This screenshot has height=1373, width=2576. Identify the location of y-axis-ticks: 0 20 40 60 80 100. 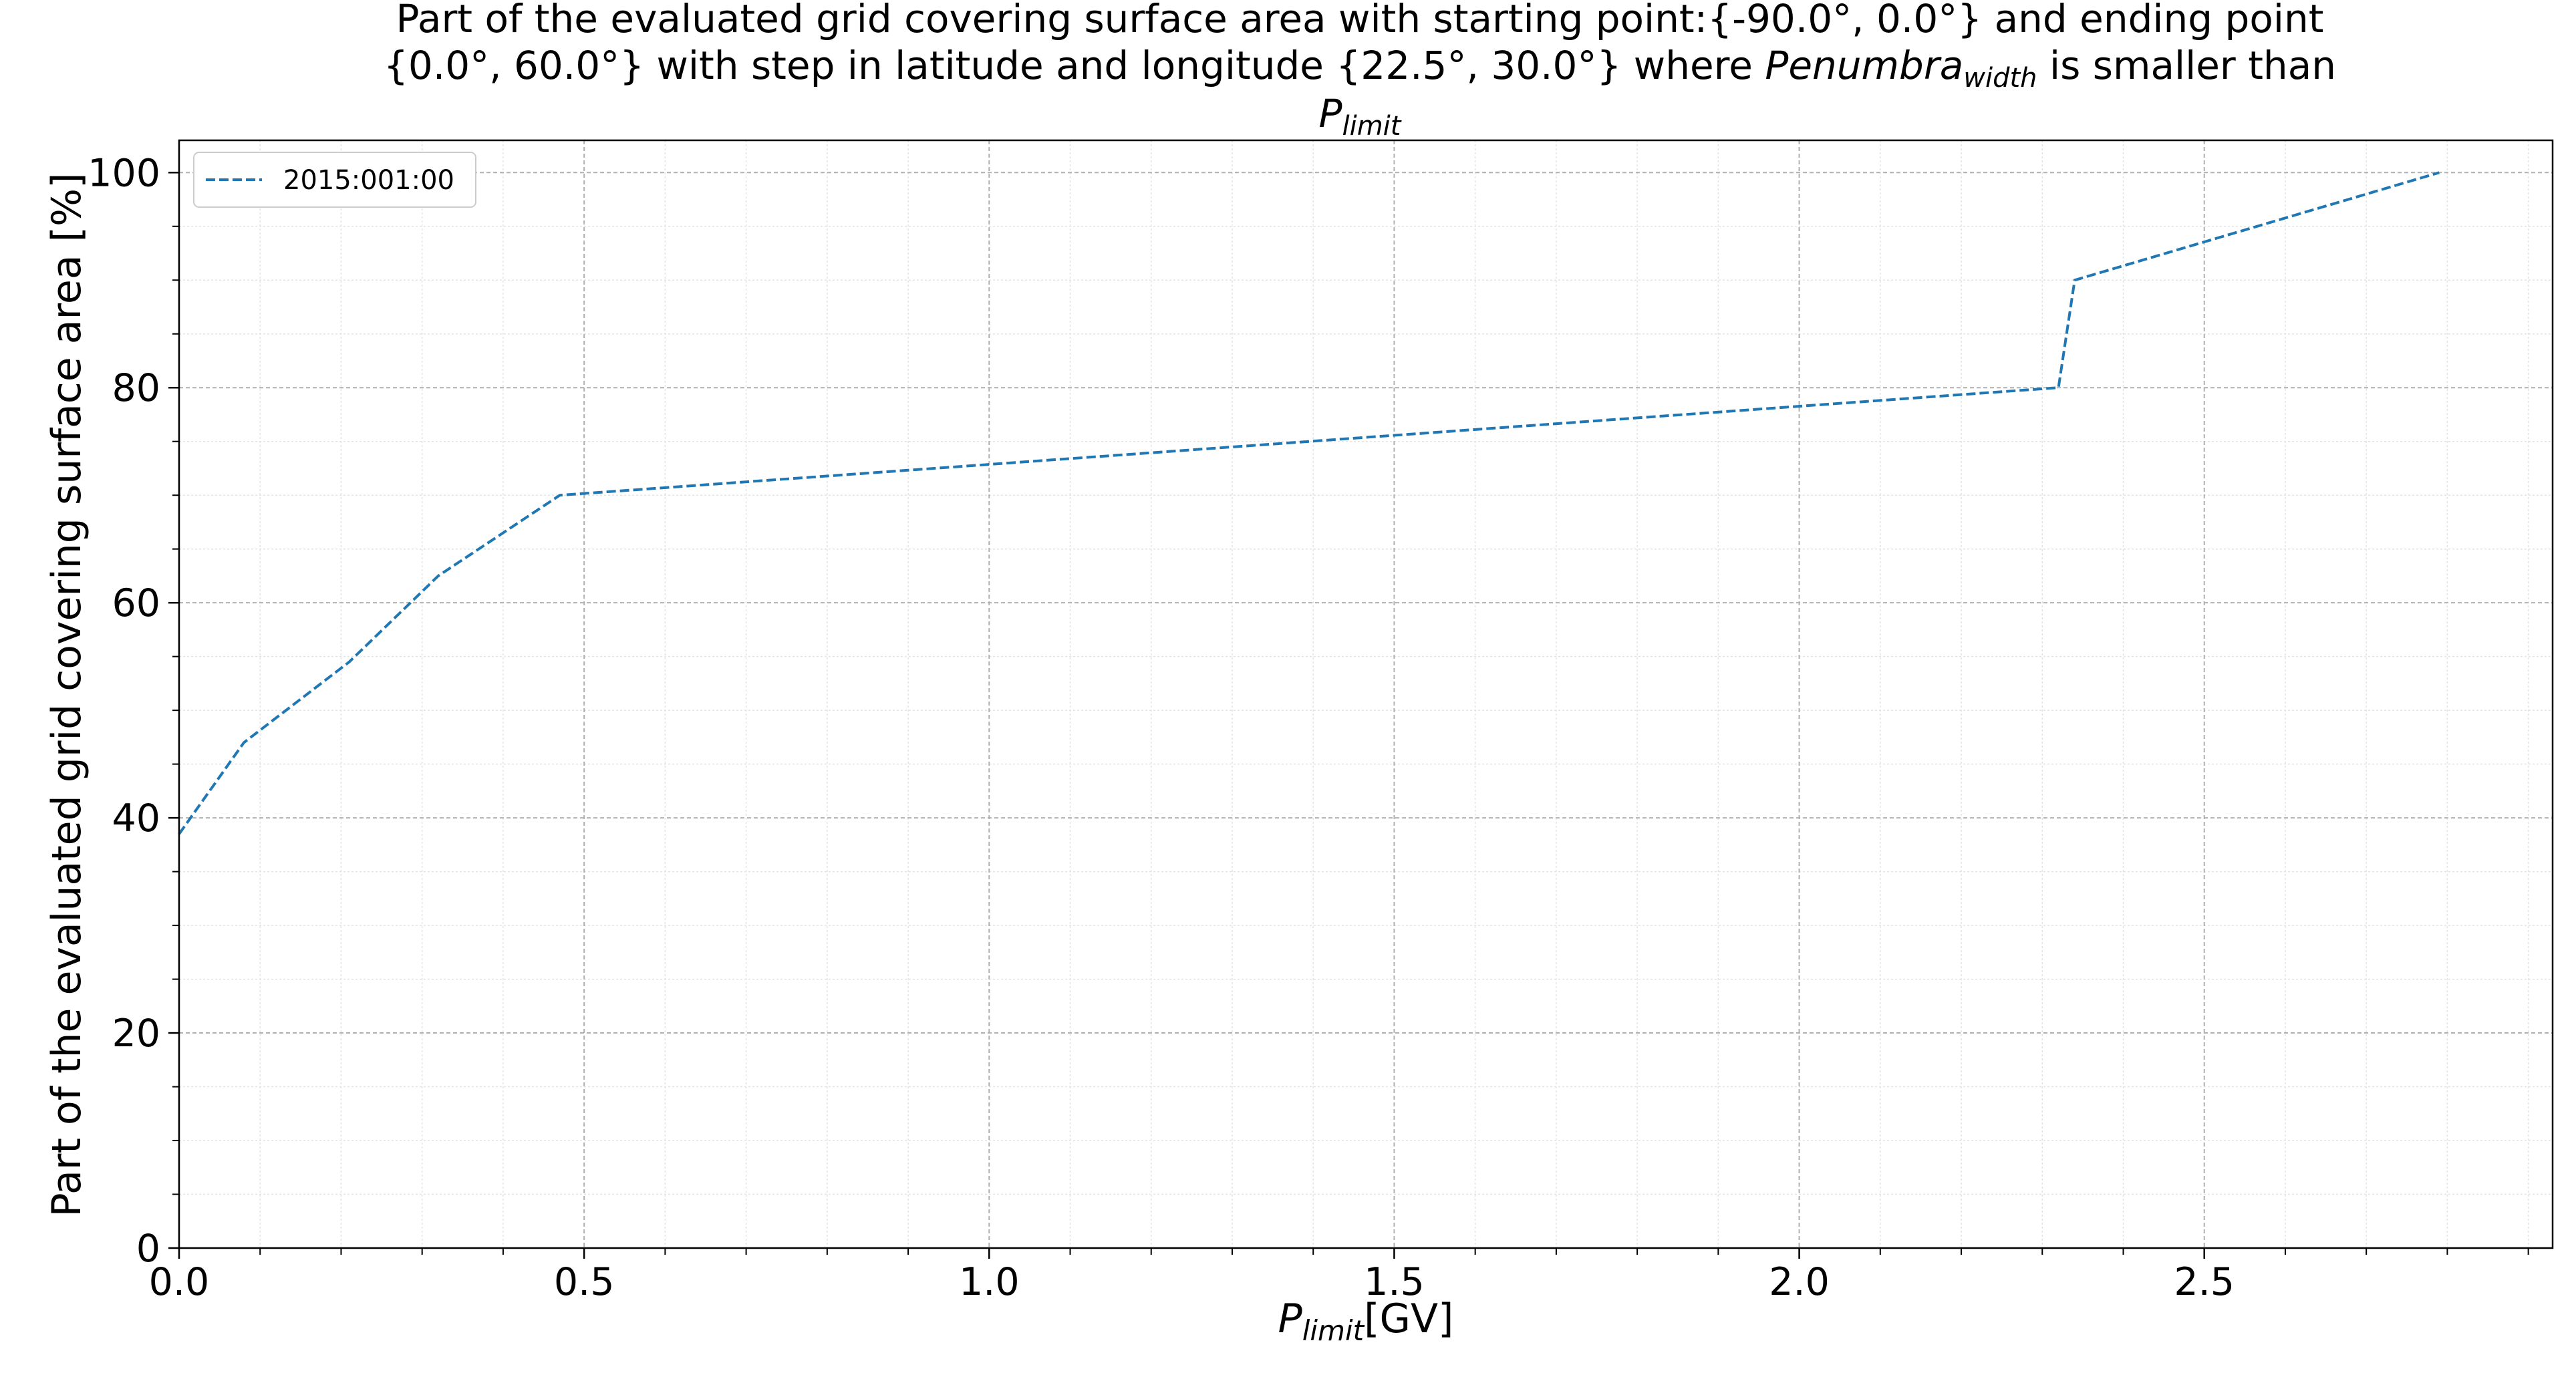
(133, 711).